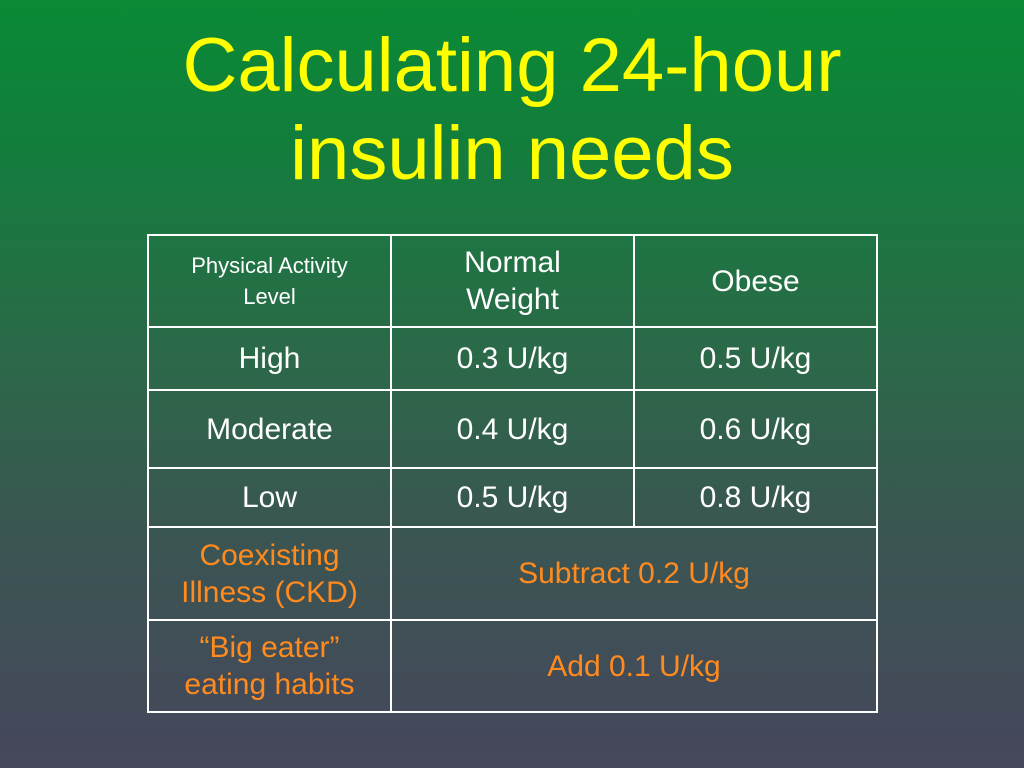  Describe the element at coordinates (512, 153) in the screenshot. I see `slide-title-line-2: insulin needs` at that location.